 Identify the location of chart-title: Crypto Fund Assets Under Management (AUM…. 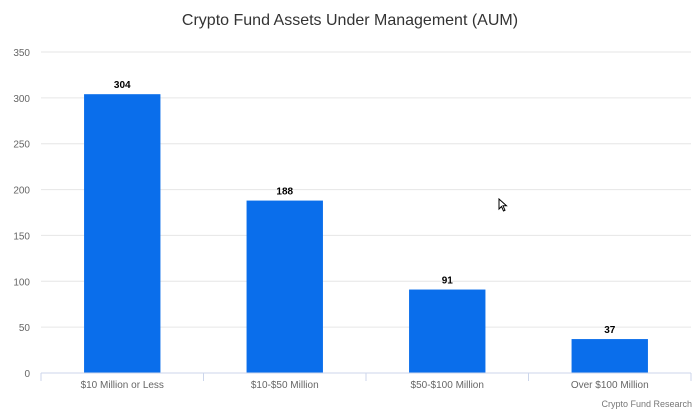
(350, 20).